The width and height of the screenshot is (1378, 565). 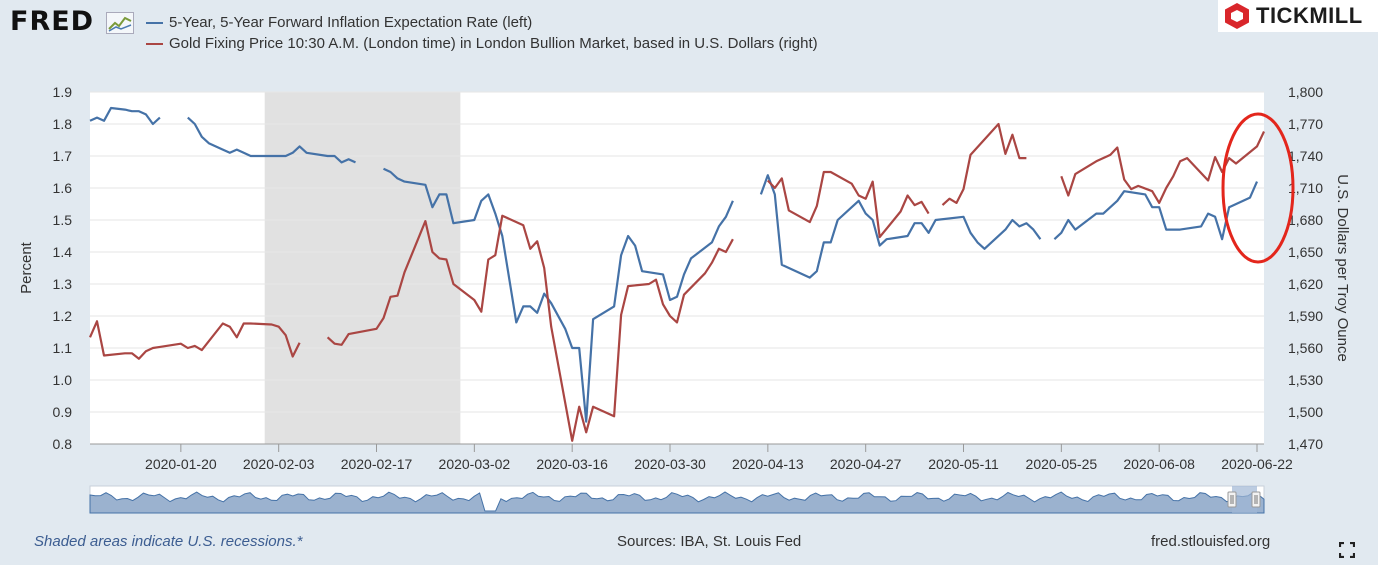 I want to click on x-tick-label: 2020-04-13, so click(x=768, y=464).